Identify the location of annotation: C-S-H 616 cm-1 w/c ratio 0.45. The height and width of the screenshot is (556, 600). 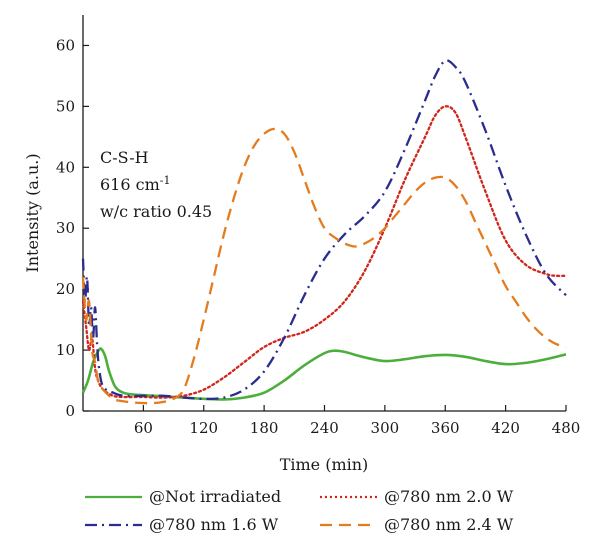
(156, 184).